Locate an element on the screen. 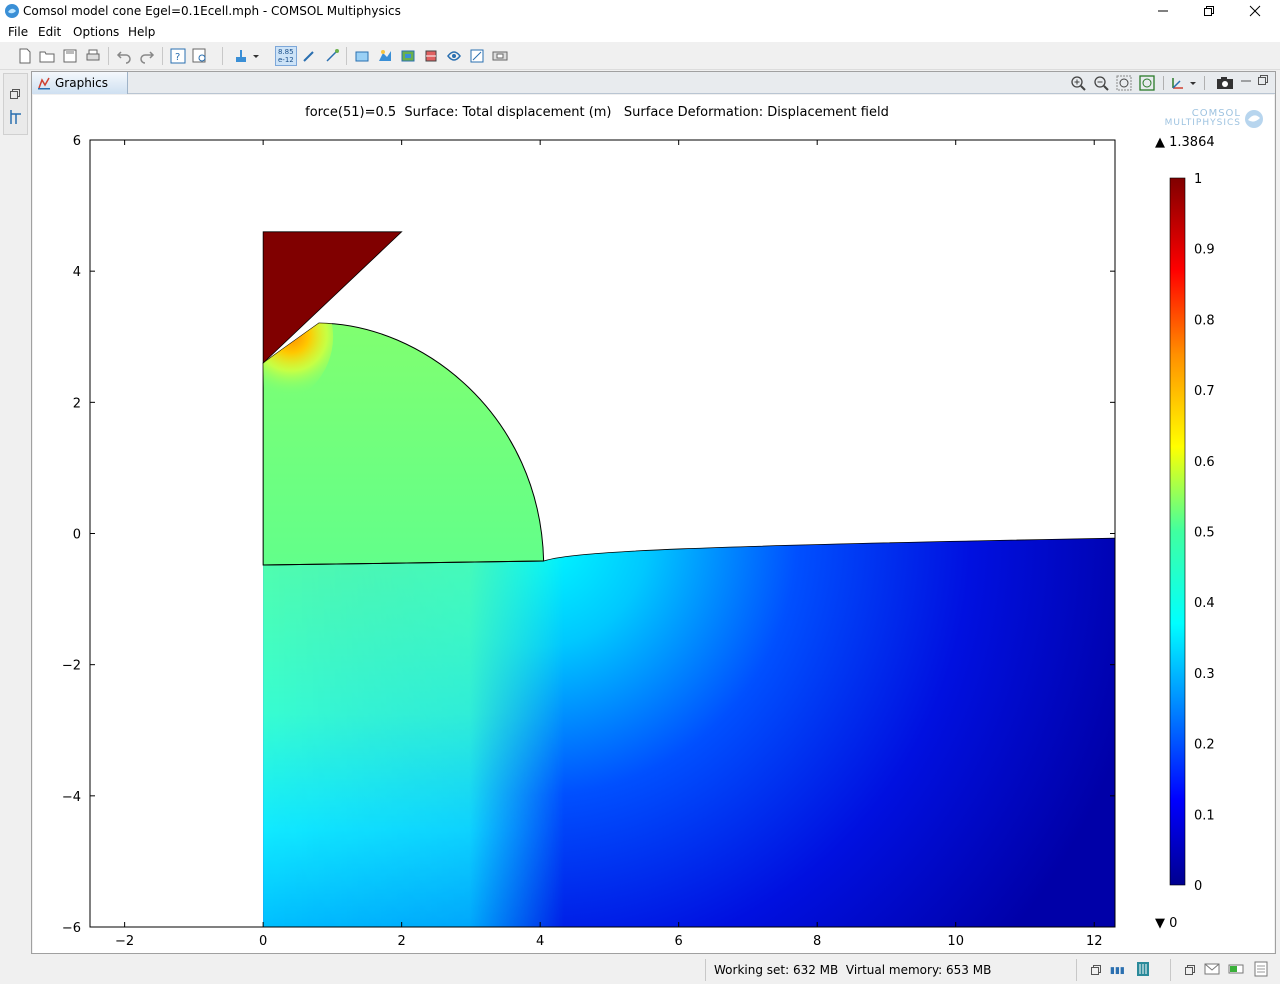 Image resolution: width=1280 pixels, height=984 pixels. save-icon is located at coordinates (70, 56).